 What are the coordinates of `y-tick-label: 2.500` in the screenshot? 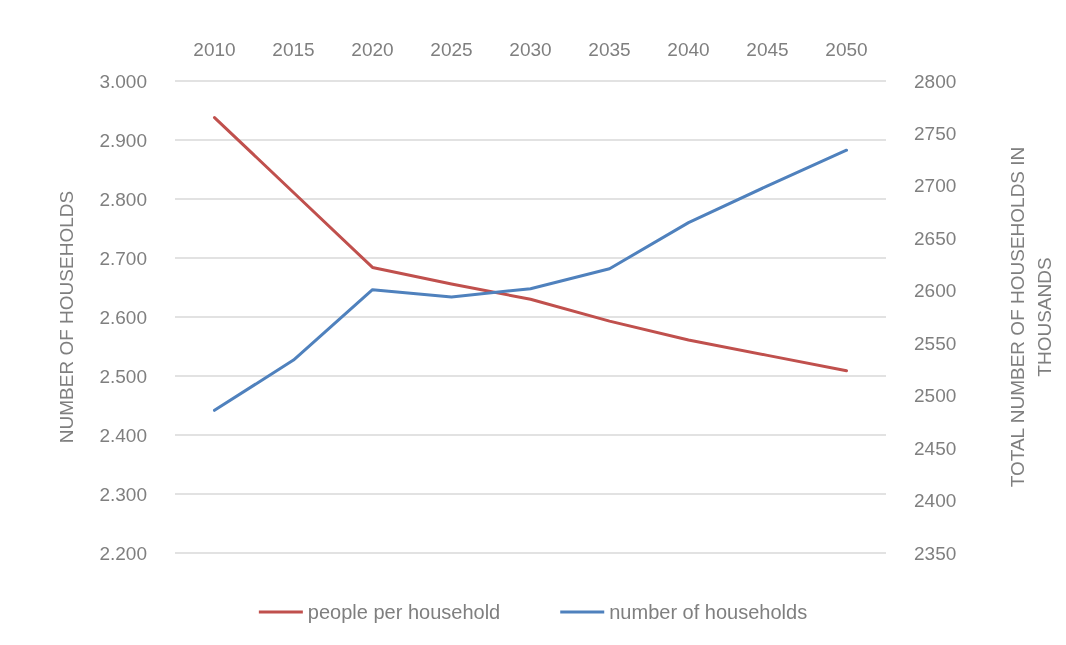 It's located at (123, 376).